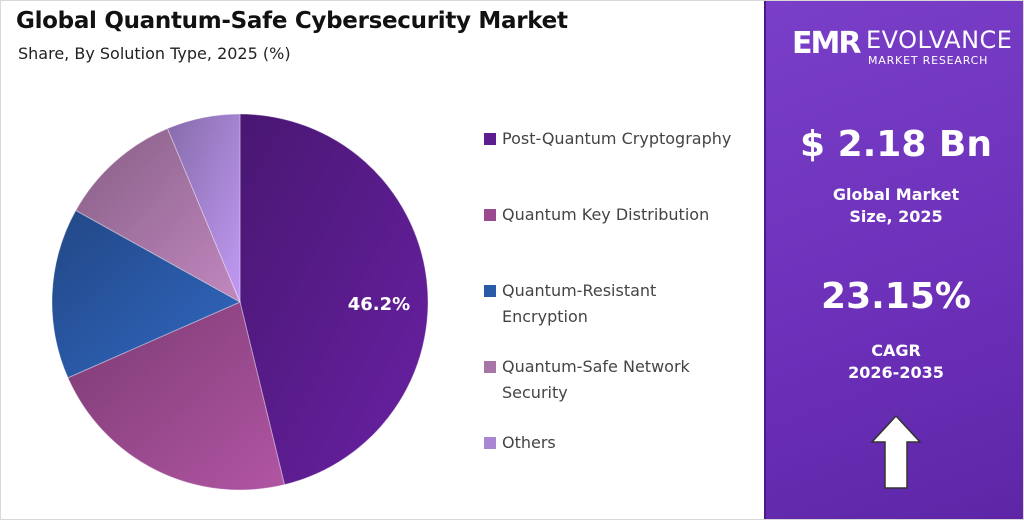 This screenshot has height=520, width=1024. I want to click on chart-title: Global Quantum-Safe Cybersecurity Market, so click(292, 21).